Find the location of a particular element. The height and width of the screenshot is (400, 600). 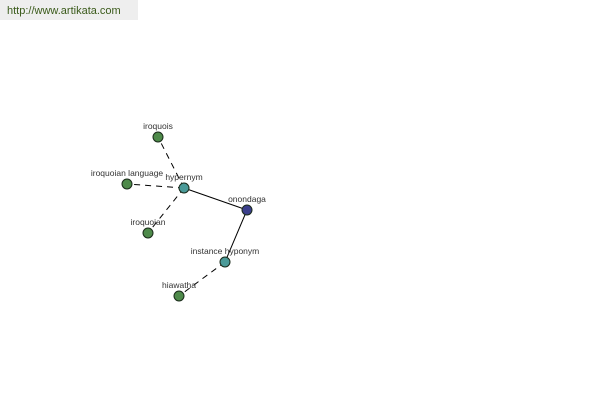

watermark-bar: http://www.artikata.com is located at coordinates (69, 10).